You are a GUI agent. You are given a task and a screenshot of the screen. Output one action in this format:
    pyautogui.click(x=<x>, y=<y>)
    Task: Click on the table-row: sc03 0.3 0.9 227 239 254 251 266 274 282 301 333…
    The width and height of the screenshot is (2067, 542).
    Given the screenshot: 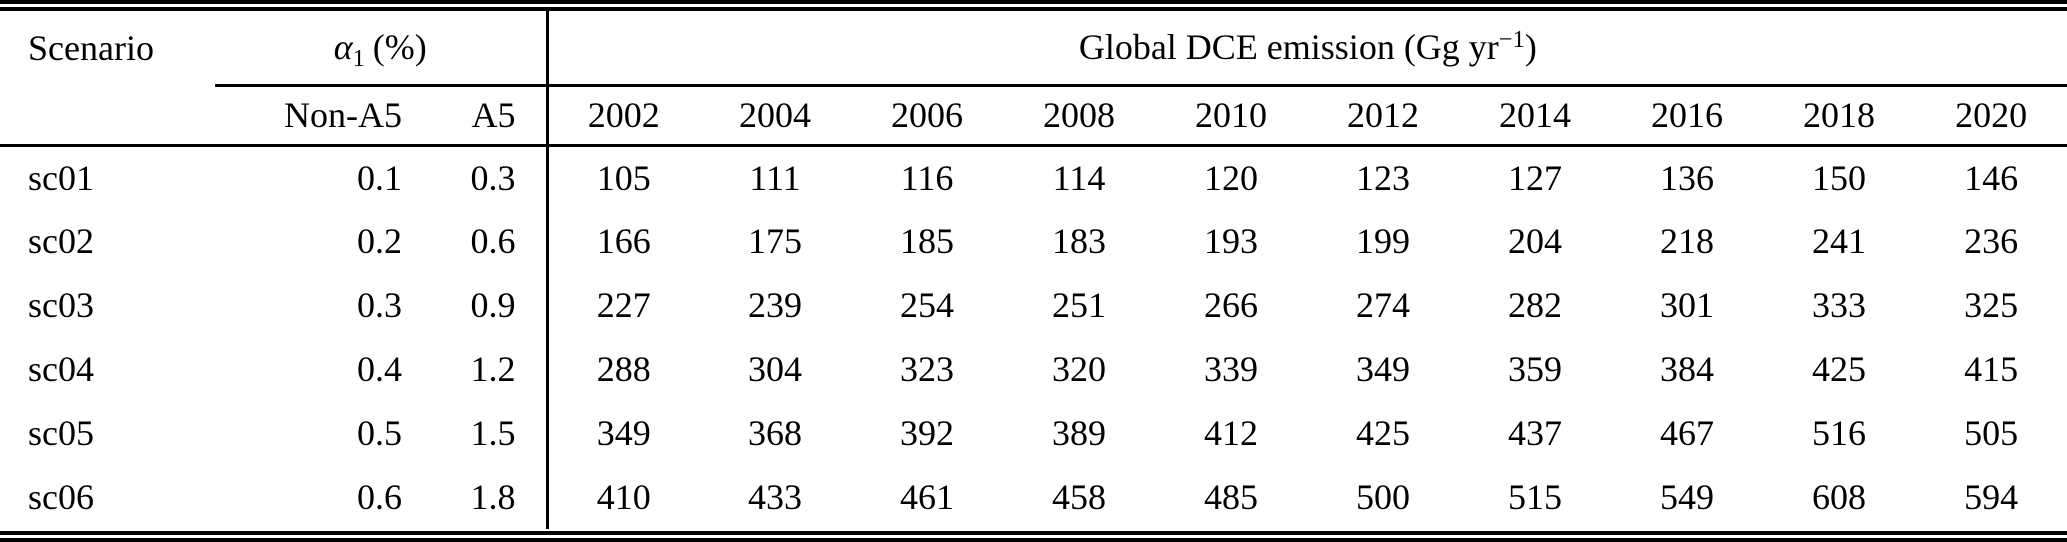 What is the action you would take?
    pyautogui.click(x=1033, y=305)
    